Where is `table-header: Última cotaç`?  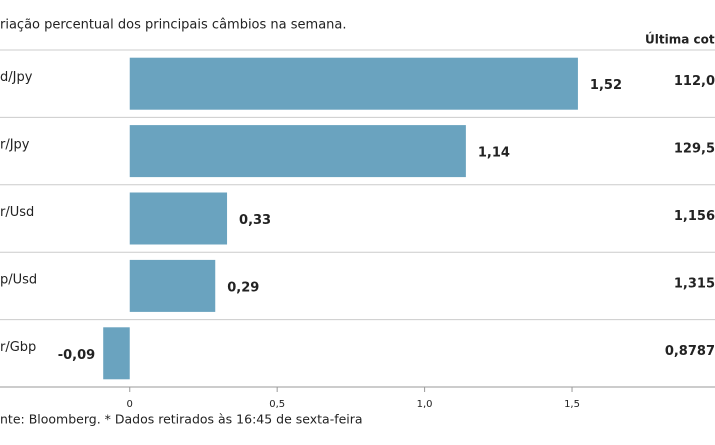 table-header: Última cotaç is located at coordinates (680, 39).